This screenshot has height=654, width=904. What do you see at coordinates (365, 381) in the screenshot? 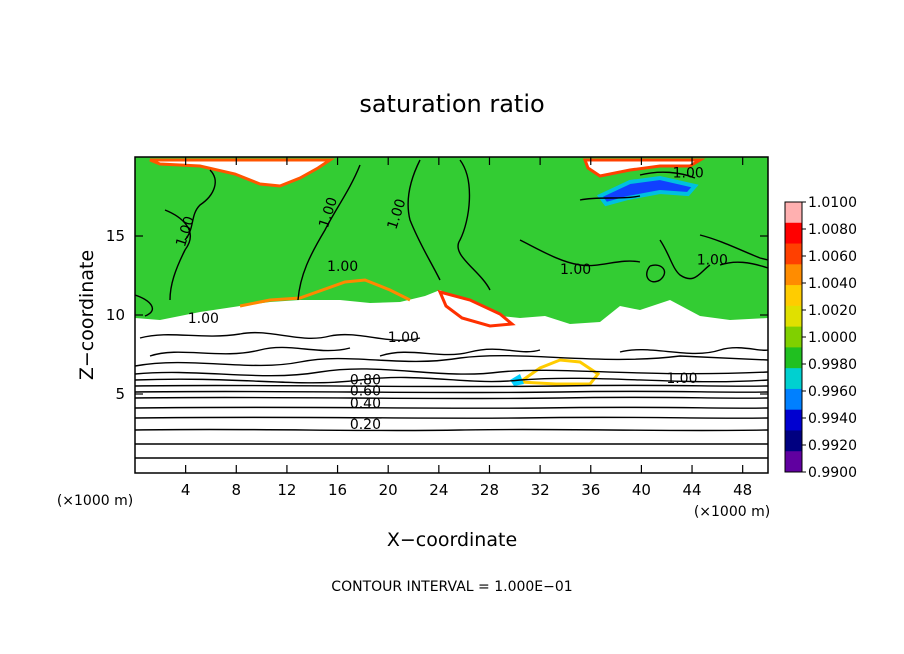
I see `contour-label: 0.80` at bounding box center [365, 381].